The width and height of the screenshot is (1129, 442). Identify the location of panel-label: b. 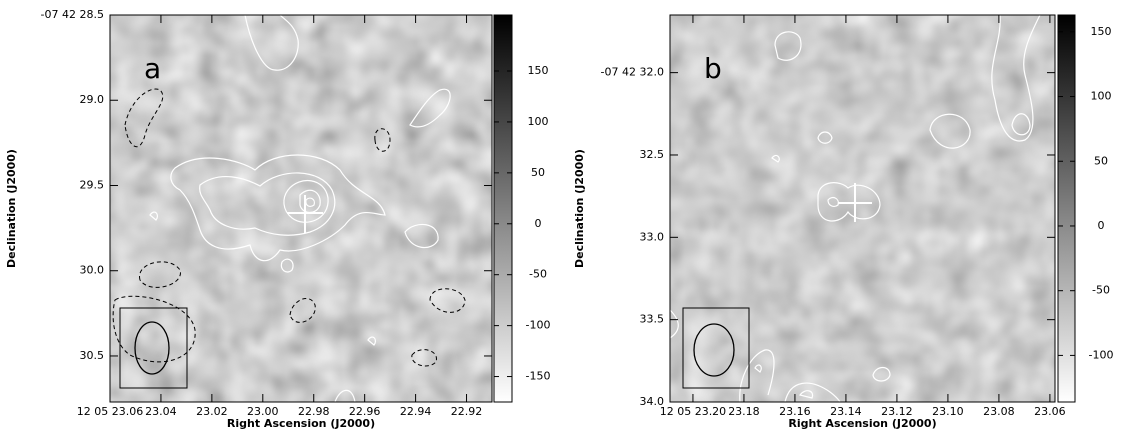
(713, 68).